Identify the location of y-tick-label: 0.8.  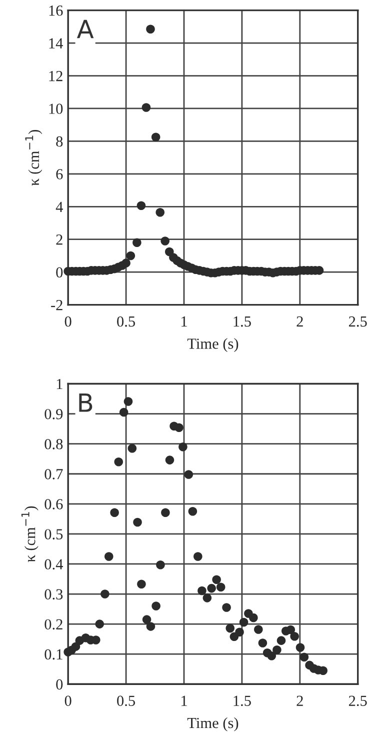
(53, 444).